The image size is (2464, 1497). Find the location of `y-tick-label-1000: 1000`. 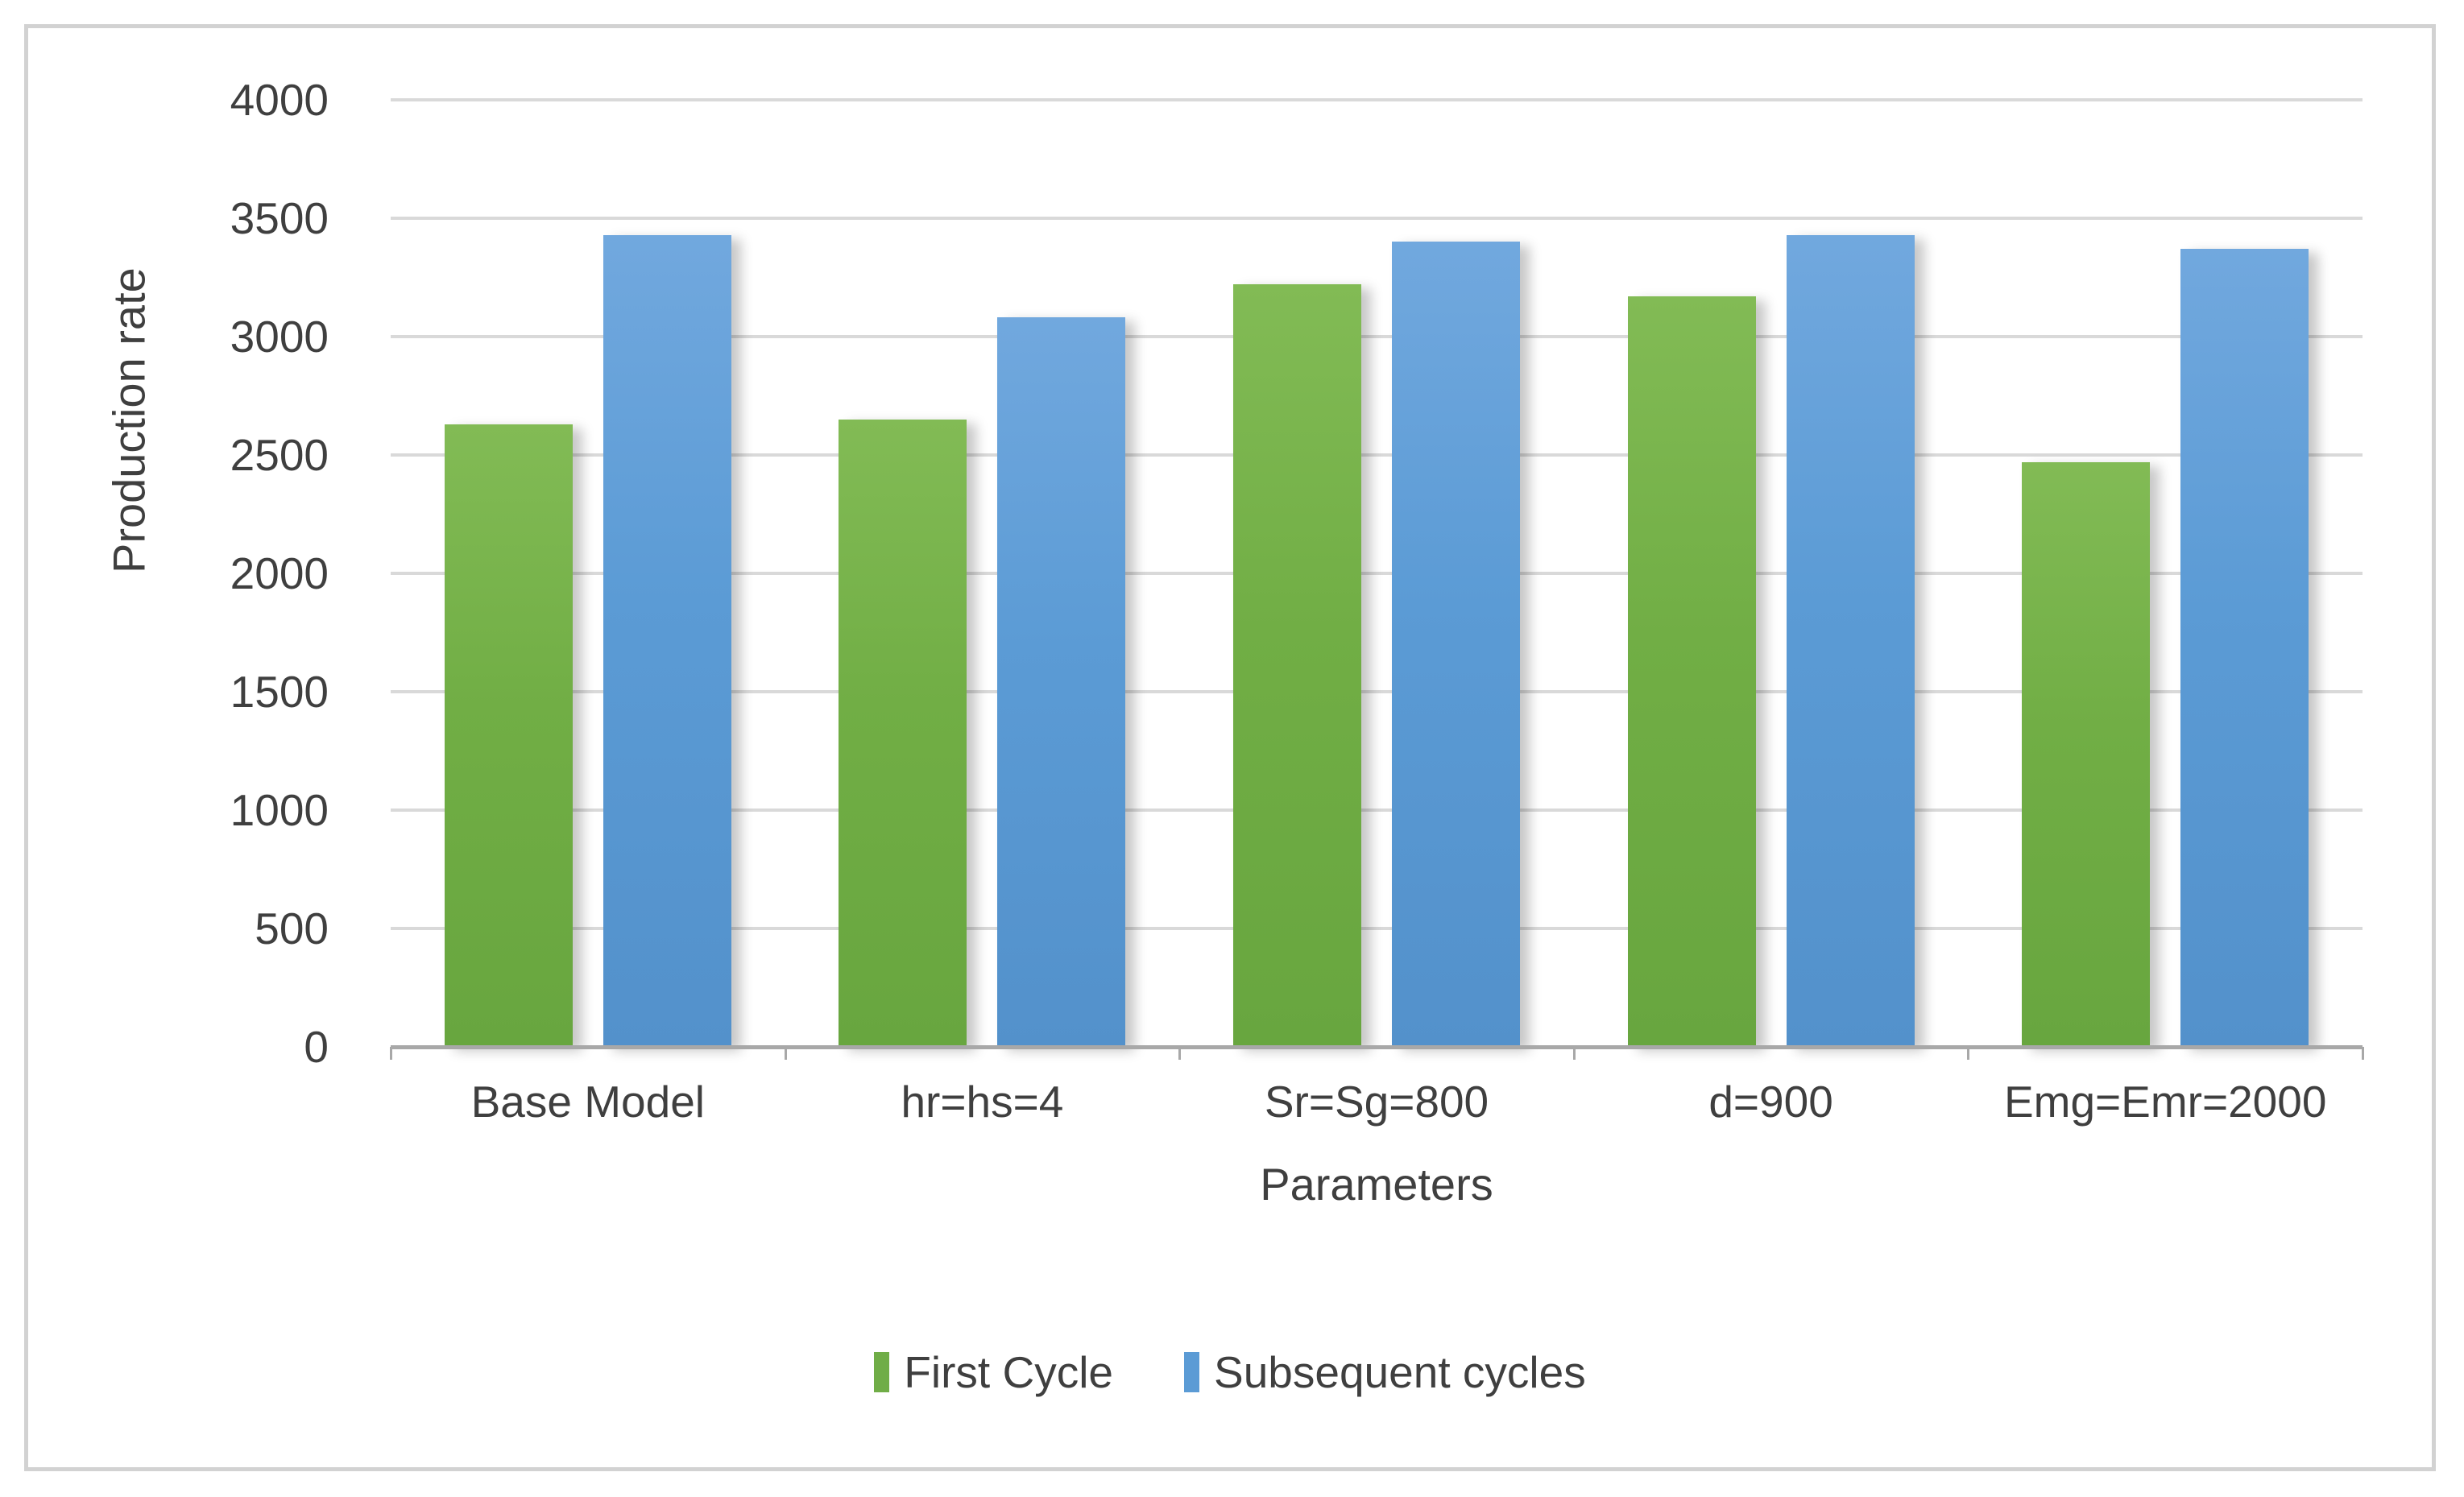

y-tick-label-1000: 1000 is located at coordinates (279, 810).